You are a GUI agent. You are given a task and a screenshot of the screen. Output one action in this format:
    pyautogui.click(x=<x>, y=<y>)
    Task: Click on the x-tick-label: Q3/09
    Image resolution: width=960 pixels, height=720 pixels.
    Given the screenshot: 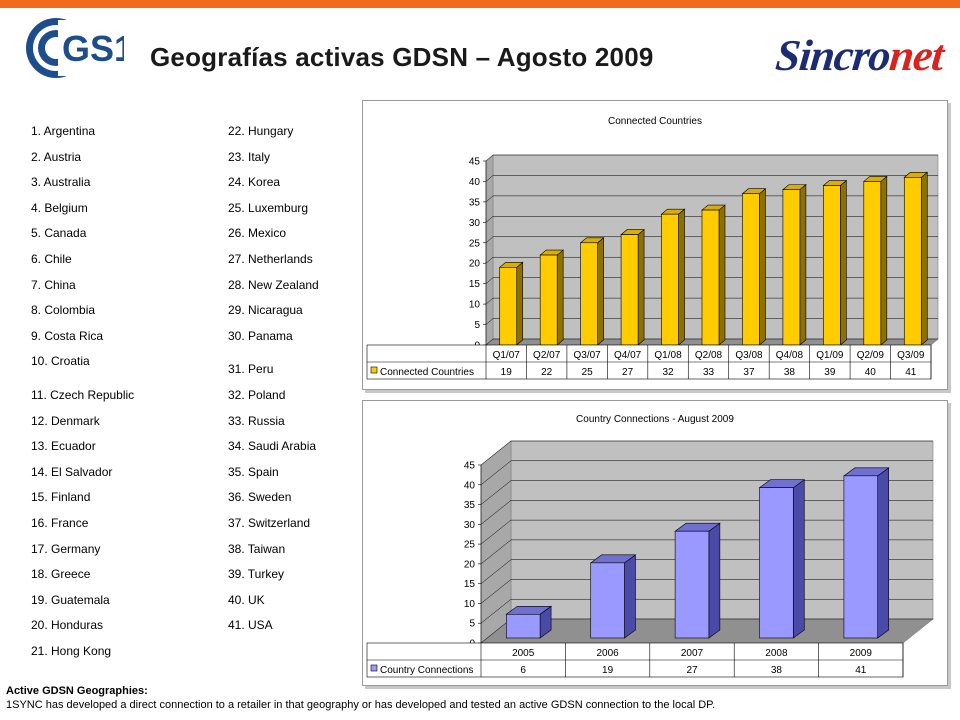 What is the action you would take?
    pyautogui.click(x=911, y=355)
    